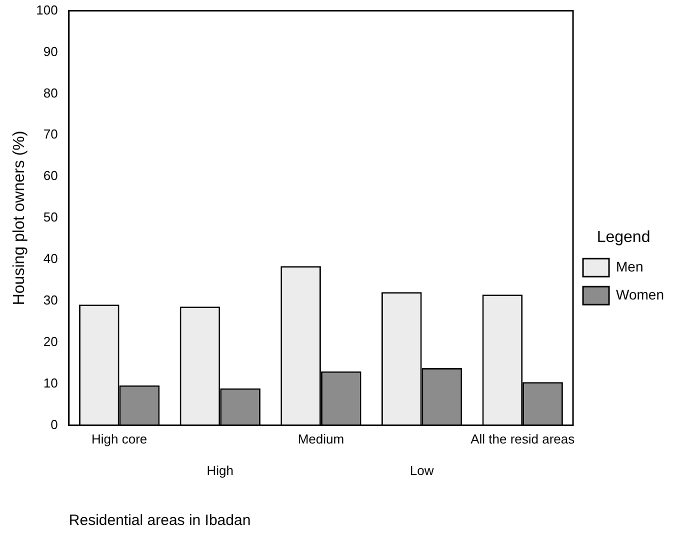 The width and height of the screenshot is (680, 544). Describe the element at coordinates (640, 294) in the screenshot. I see `legend-label: Women` at that location.